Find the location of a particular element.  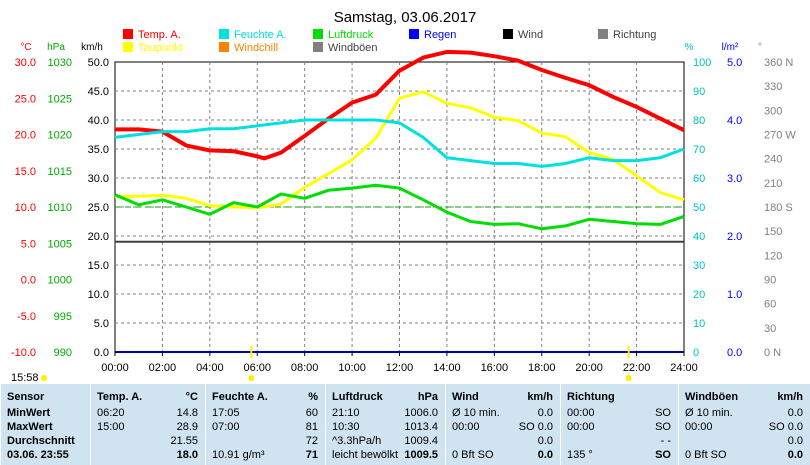

tick-pressure: 1015 is located at coordinates (60, 172).